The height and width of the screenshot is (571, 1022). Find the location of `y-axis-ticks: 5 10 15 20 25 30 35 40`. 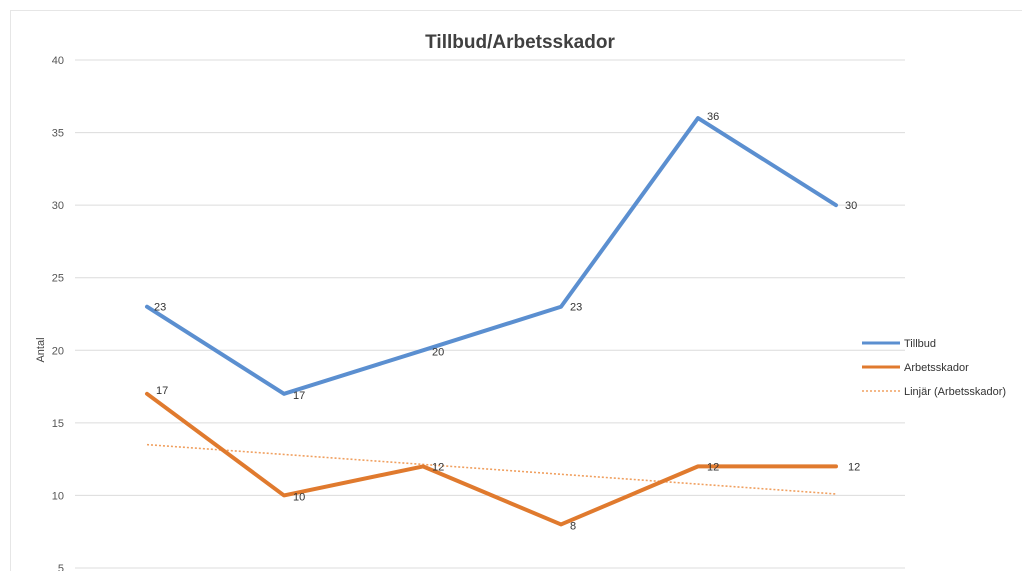

y-axis-ticks: 5 10 15 20 25 30 35 40 is located at coordinates (58, 313).